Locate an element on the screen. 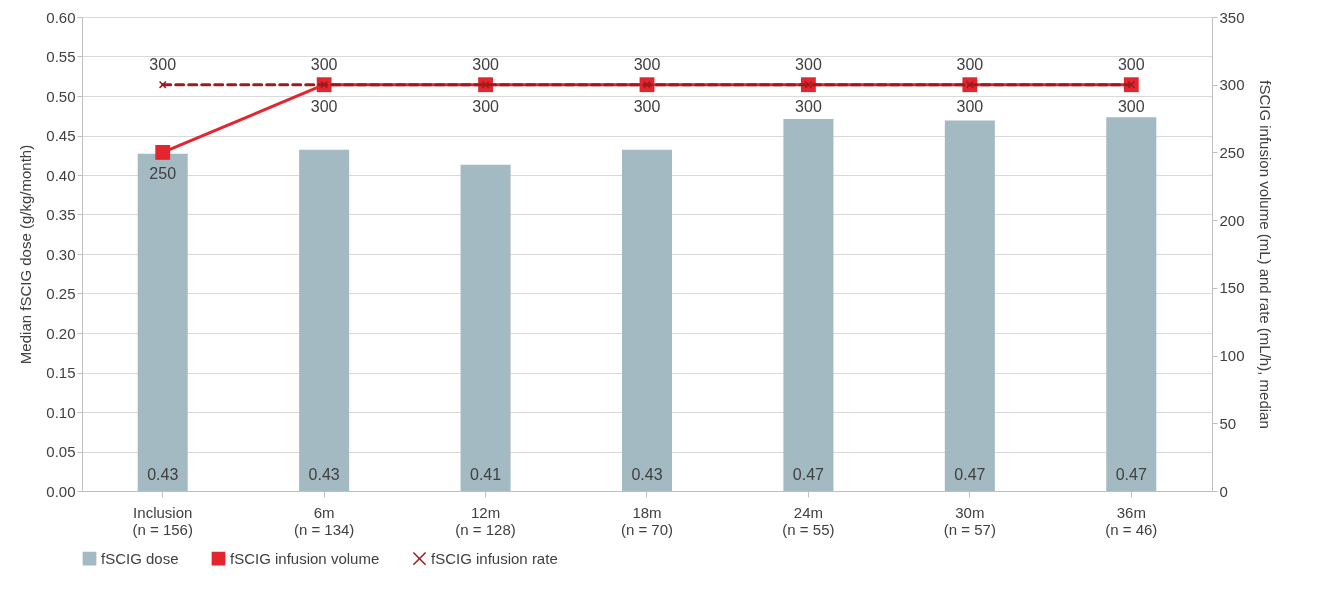  x-tick-label: Inclusion (n = 156) is located at coordinates (162, 520).